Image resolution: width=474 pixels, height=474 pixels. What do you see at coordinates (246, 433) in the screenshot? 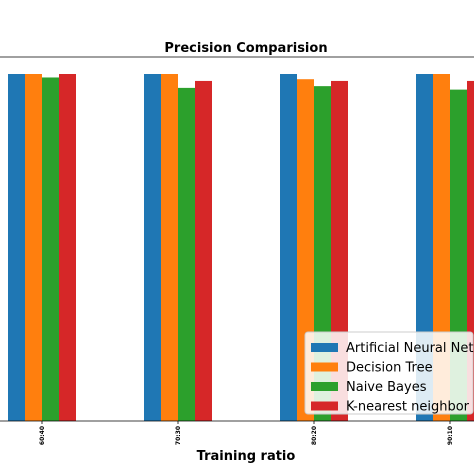
I see `x-ticks-group: 60:40 70:30 80:20 90:10` at bounding box center [246, 433].